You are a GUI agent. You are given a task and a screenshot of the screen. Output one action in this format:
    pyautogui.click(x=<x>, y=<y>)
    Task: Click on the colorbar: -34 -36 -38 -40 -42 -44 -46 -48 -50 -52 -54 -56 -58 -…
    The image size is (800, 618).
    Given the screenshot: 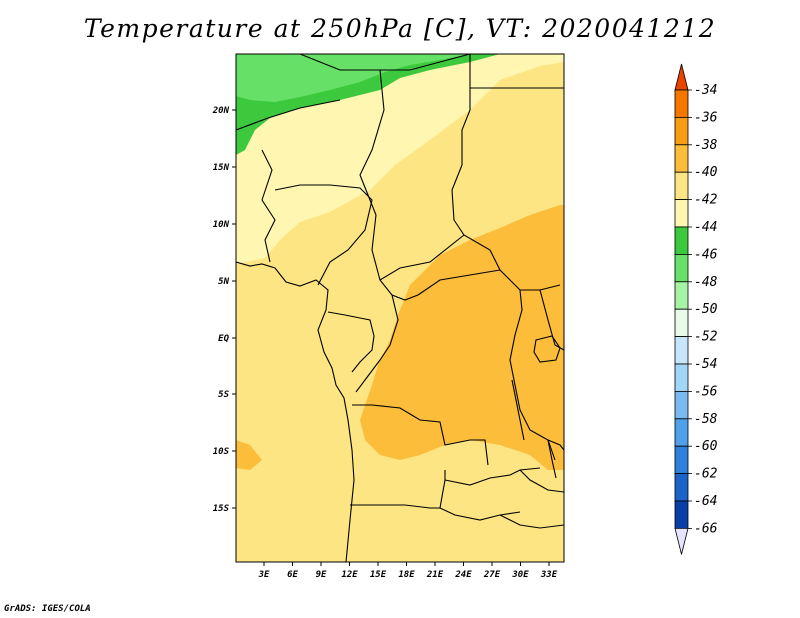 What is the action you would take?
    pyautogui.click(x=696, y=309)
    